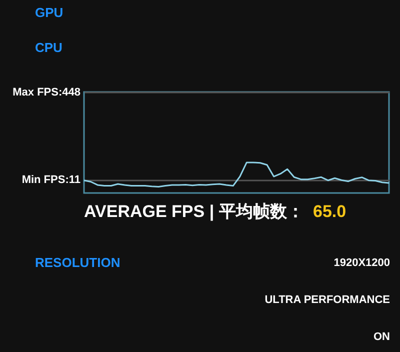 Image resolution: width=400 pixels, height=352 pixels. Describe the element at coordinates (51, 180) in the screenshot. I see `y-tick-label: Min FPS:11` at that location.